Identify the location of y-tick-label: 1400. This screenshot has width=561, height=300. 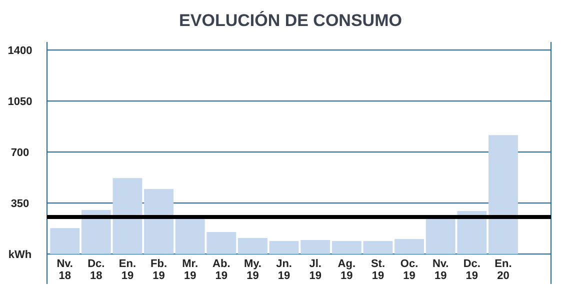
(20, 51).